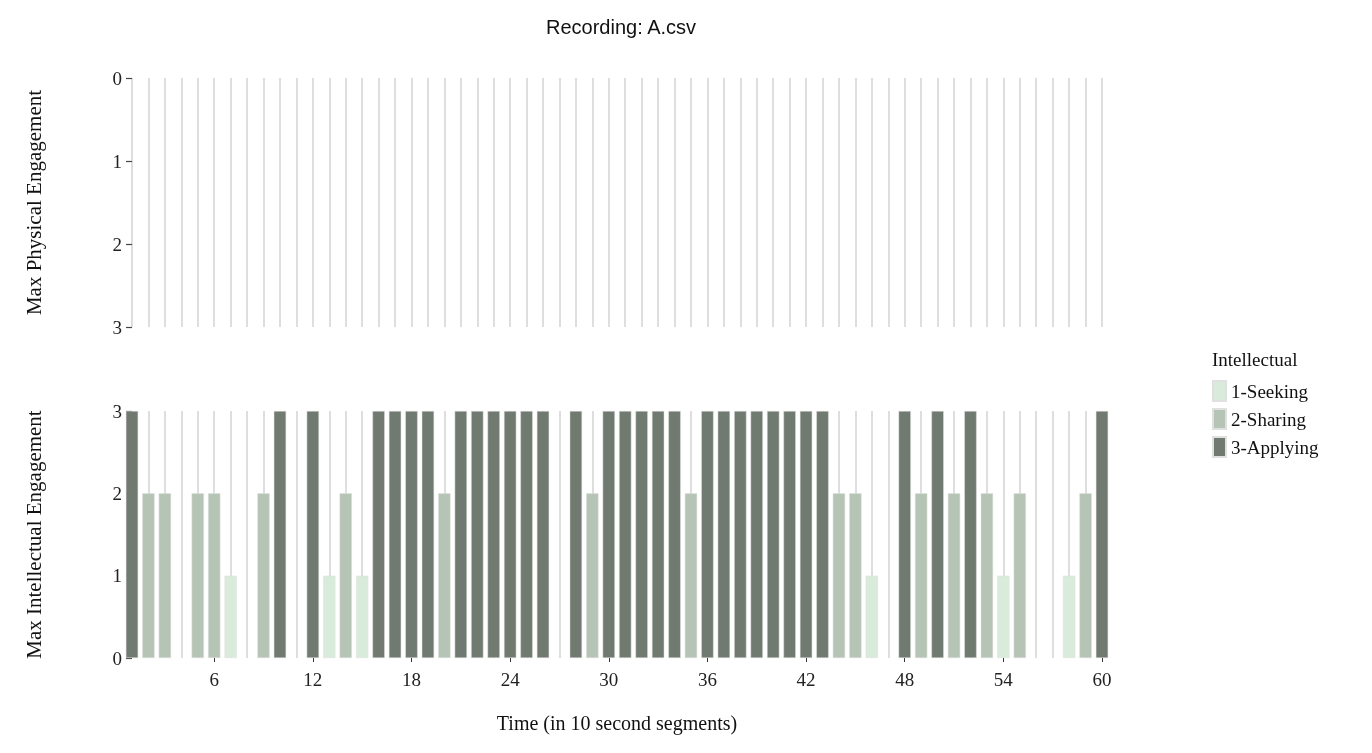  What do you see at coordinates (1102, 679) in the screenshot?
I see `x-tick-label: 60` at bounding box center [1102, 679].